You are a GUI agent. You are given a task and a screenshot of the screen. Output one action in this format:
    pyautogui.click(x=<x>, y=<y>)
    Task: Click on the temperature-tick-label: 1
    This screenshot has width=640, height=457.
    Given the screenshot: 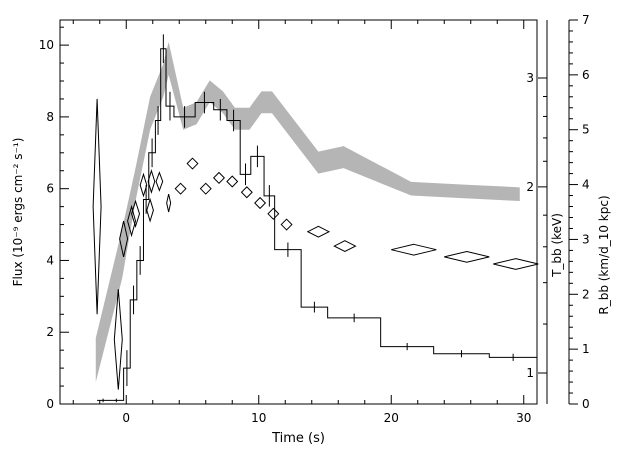 What is the action you would take?
    pyautogui.click(x=530, y=373)
    